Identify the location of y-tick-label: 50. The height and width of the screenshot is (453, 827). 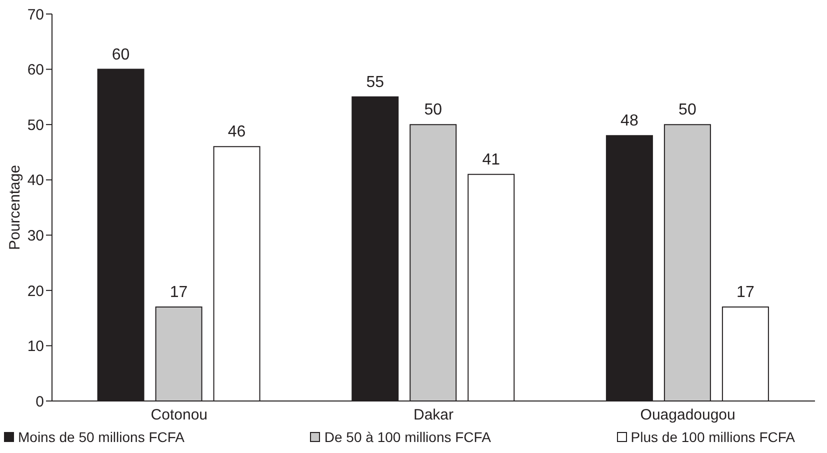
(35, 125).